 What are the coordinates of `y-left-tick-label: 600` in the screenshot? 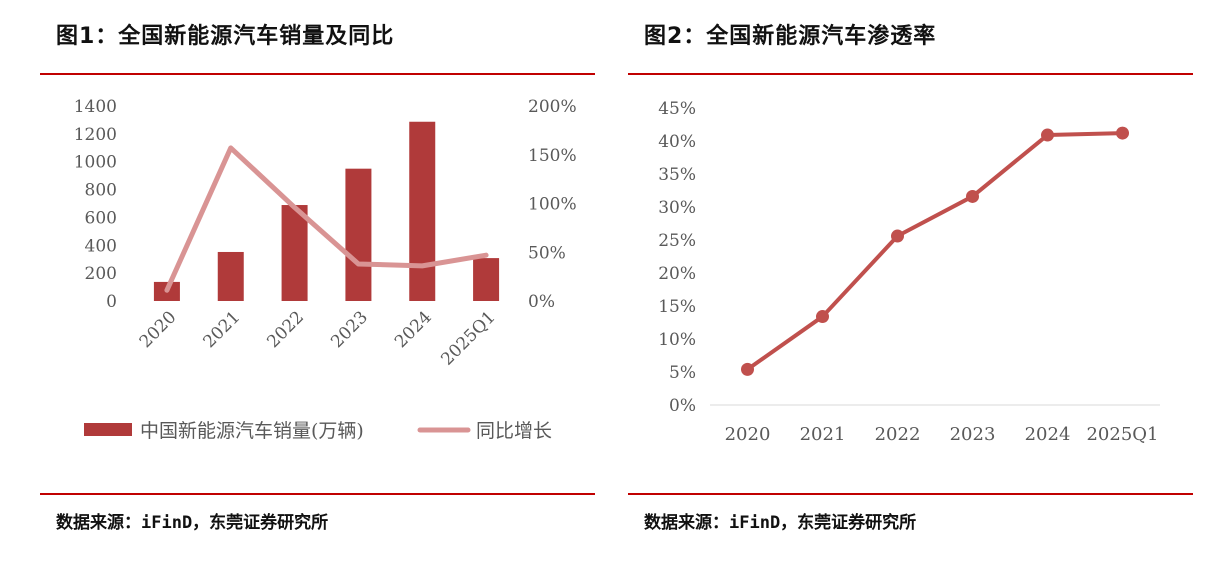 It's located at (101, 218).